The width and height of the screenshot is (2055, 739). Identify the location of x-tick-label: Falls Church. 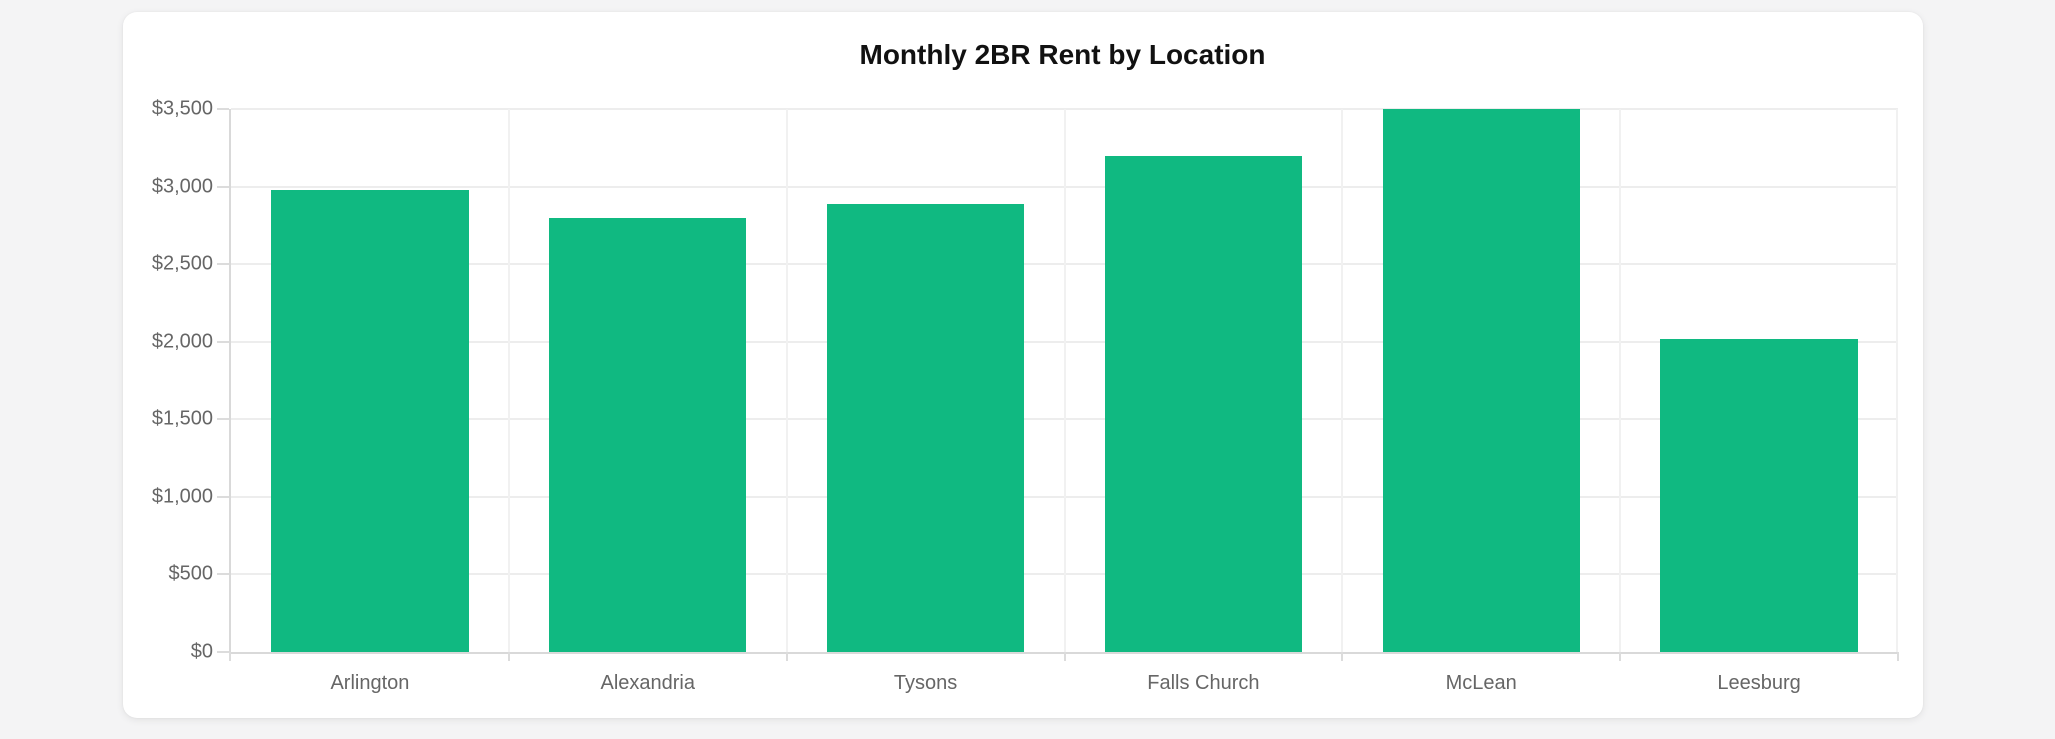
(1203, 683).